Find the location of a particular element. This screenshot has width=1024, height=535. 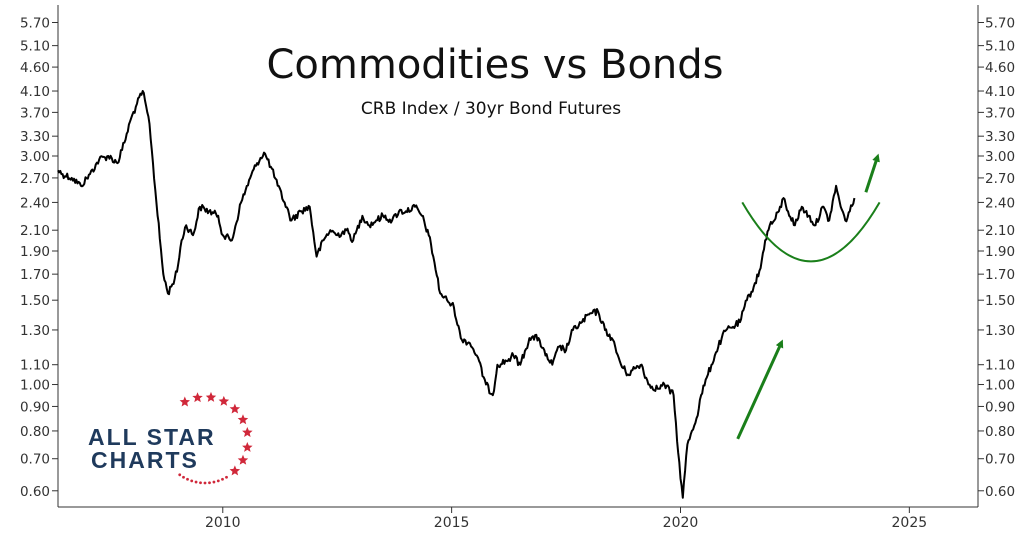

x-tick-label: 2020 is located at coordinates (681, 523).